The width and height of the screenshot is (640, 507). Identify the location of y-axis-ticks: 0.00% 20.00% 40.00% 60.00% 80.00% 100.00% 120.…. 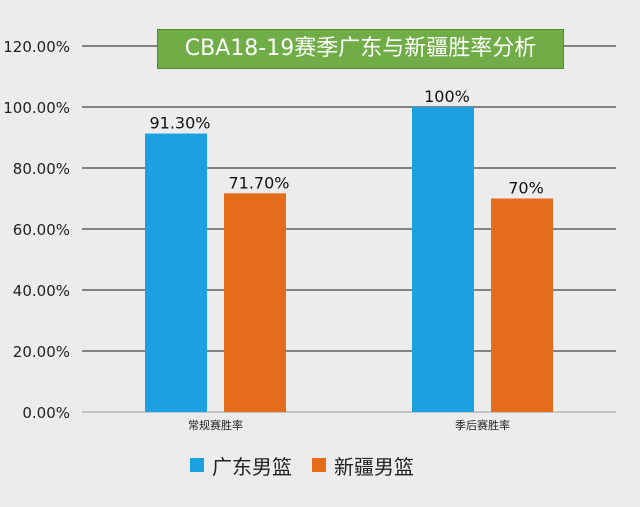
(36, 230).